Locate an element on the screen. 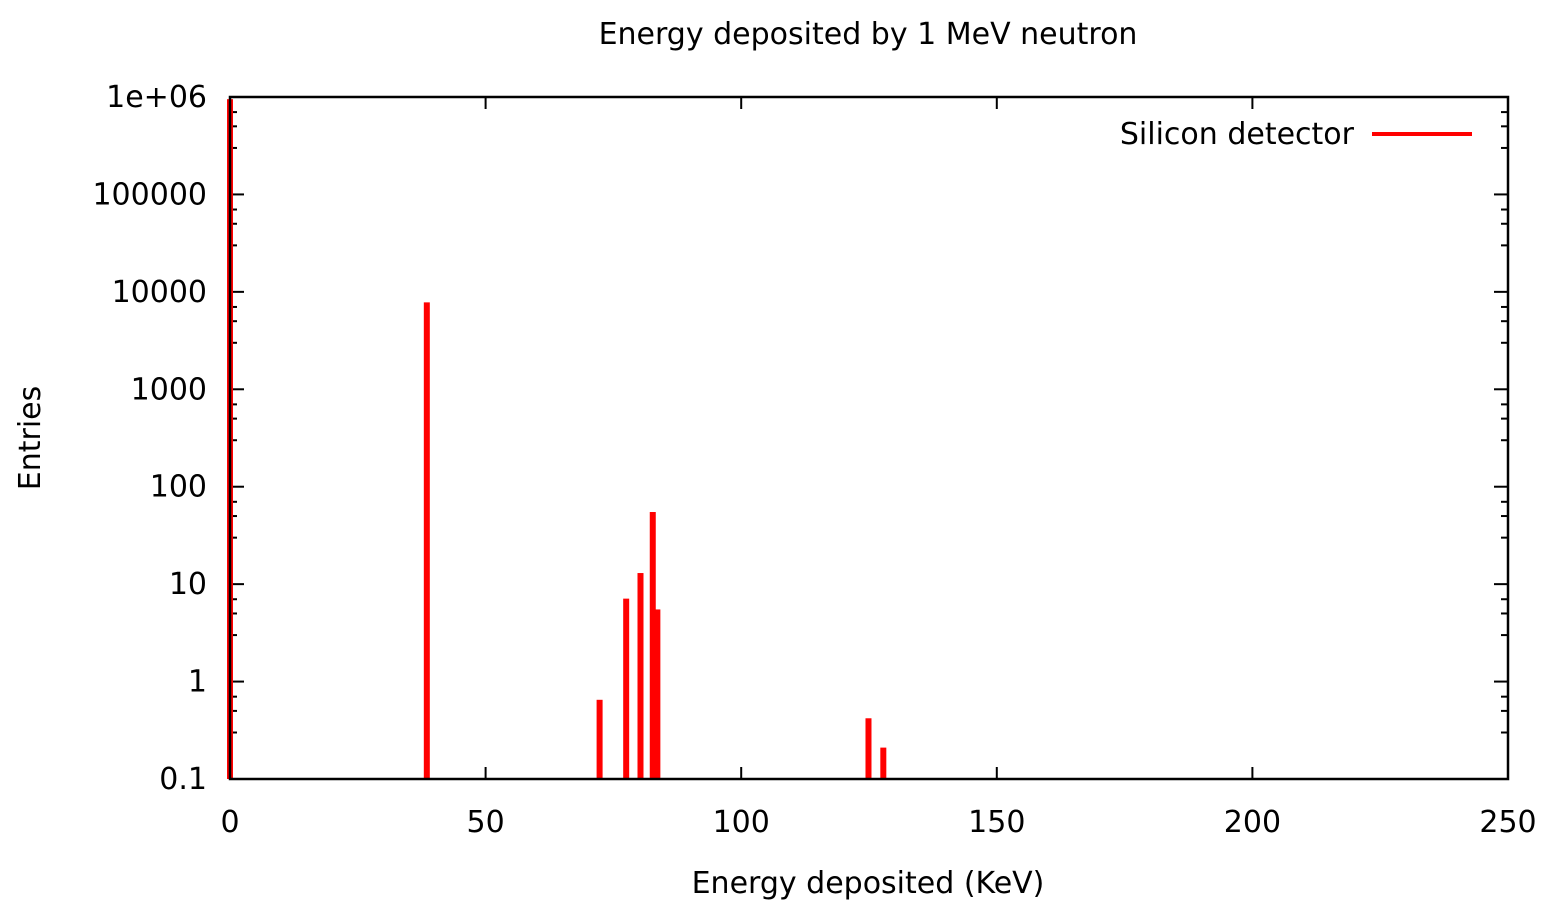 This screenshot has width=1562, height=916. x-tick-label: 50 is located at coordinates (486, 822).